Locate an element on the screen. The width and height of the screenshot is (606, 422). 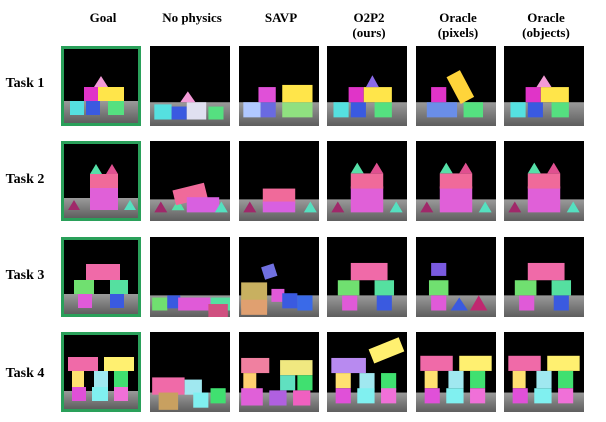
scene-task-2-savp is located at coordinates (279, 181).